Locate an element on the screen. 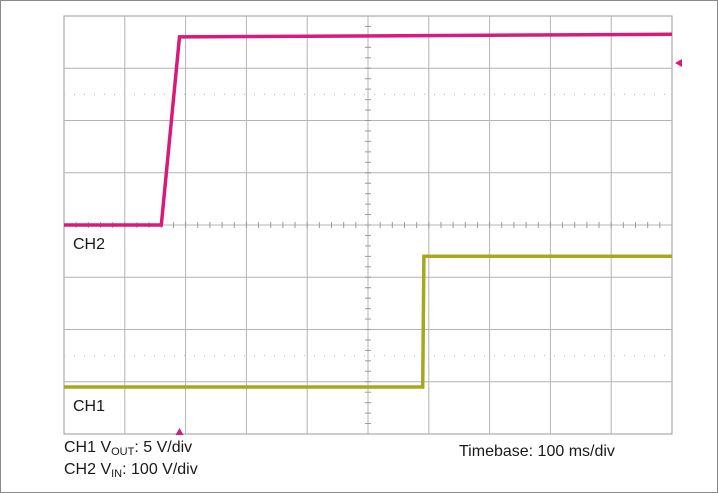  trigger-time-marker is located at coordinates (179, 431).